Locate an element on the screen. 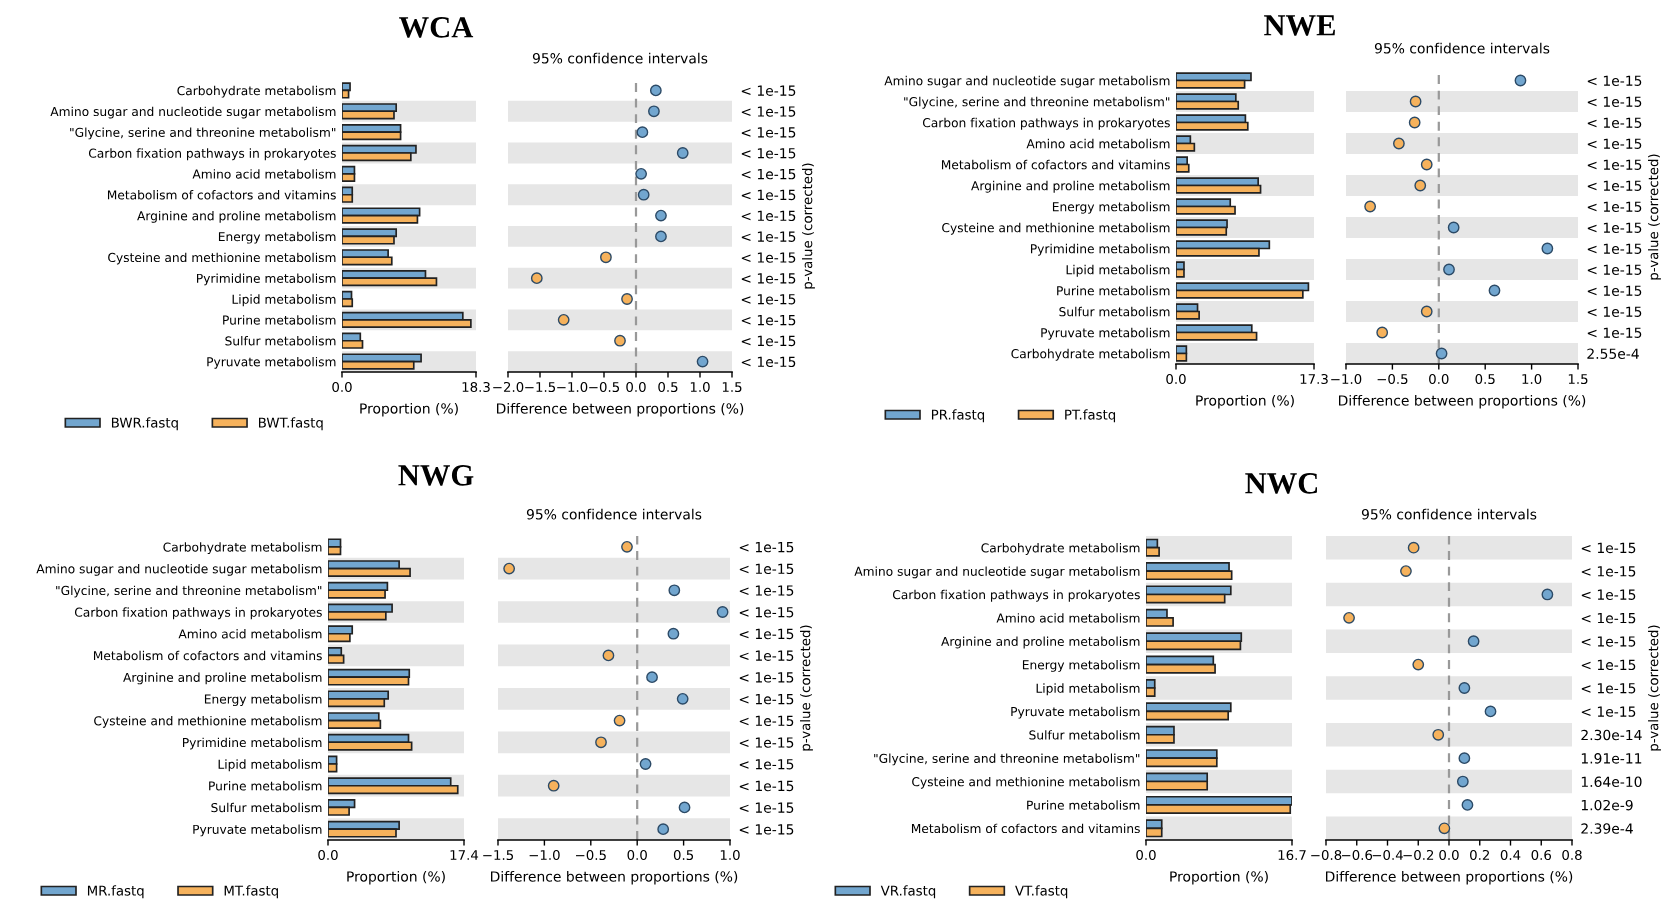  chart-title: NWE is located at coordinates (1299, 25).